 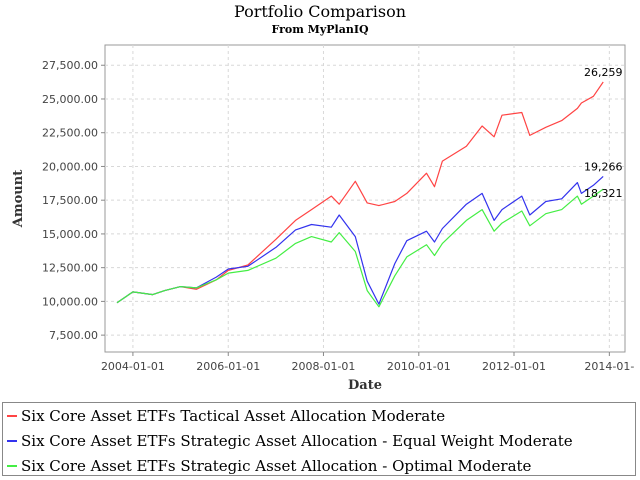 What do you see at coordinates (70, 65) in the screenshot?
I see `y-tick-label: 27,500.00` at bounding box center [70, 65].